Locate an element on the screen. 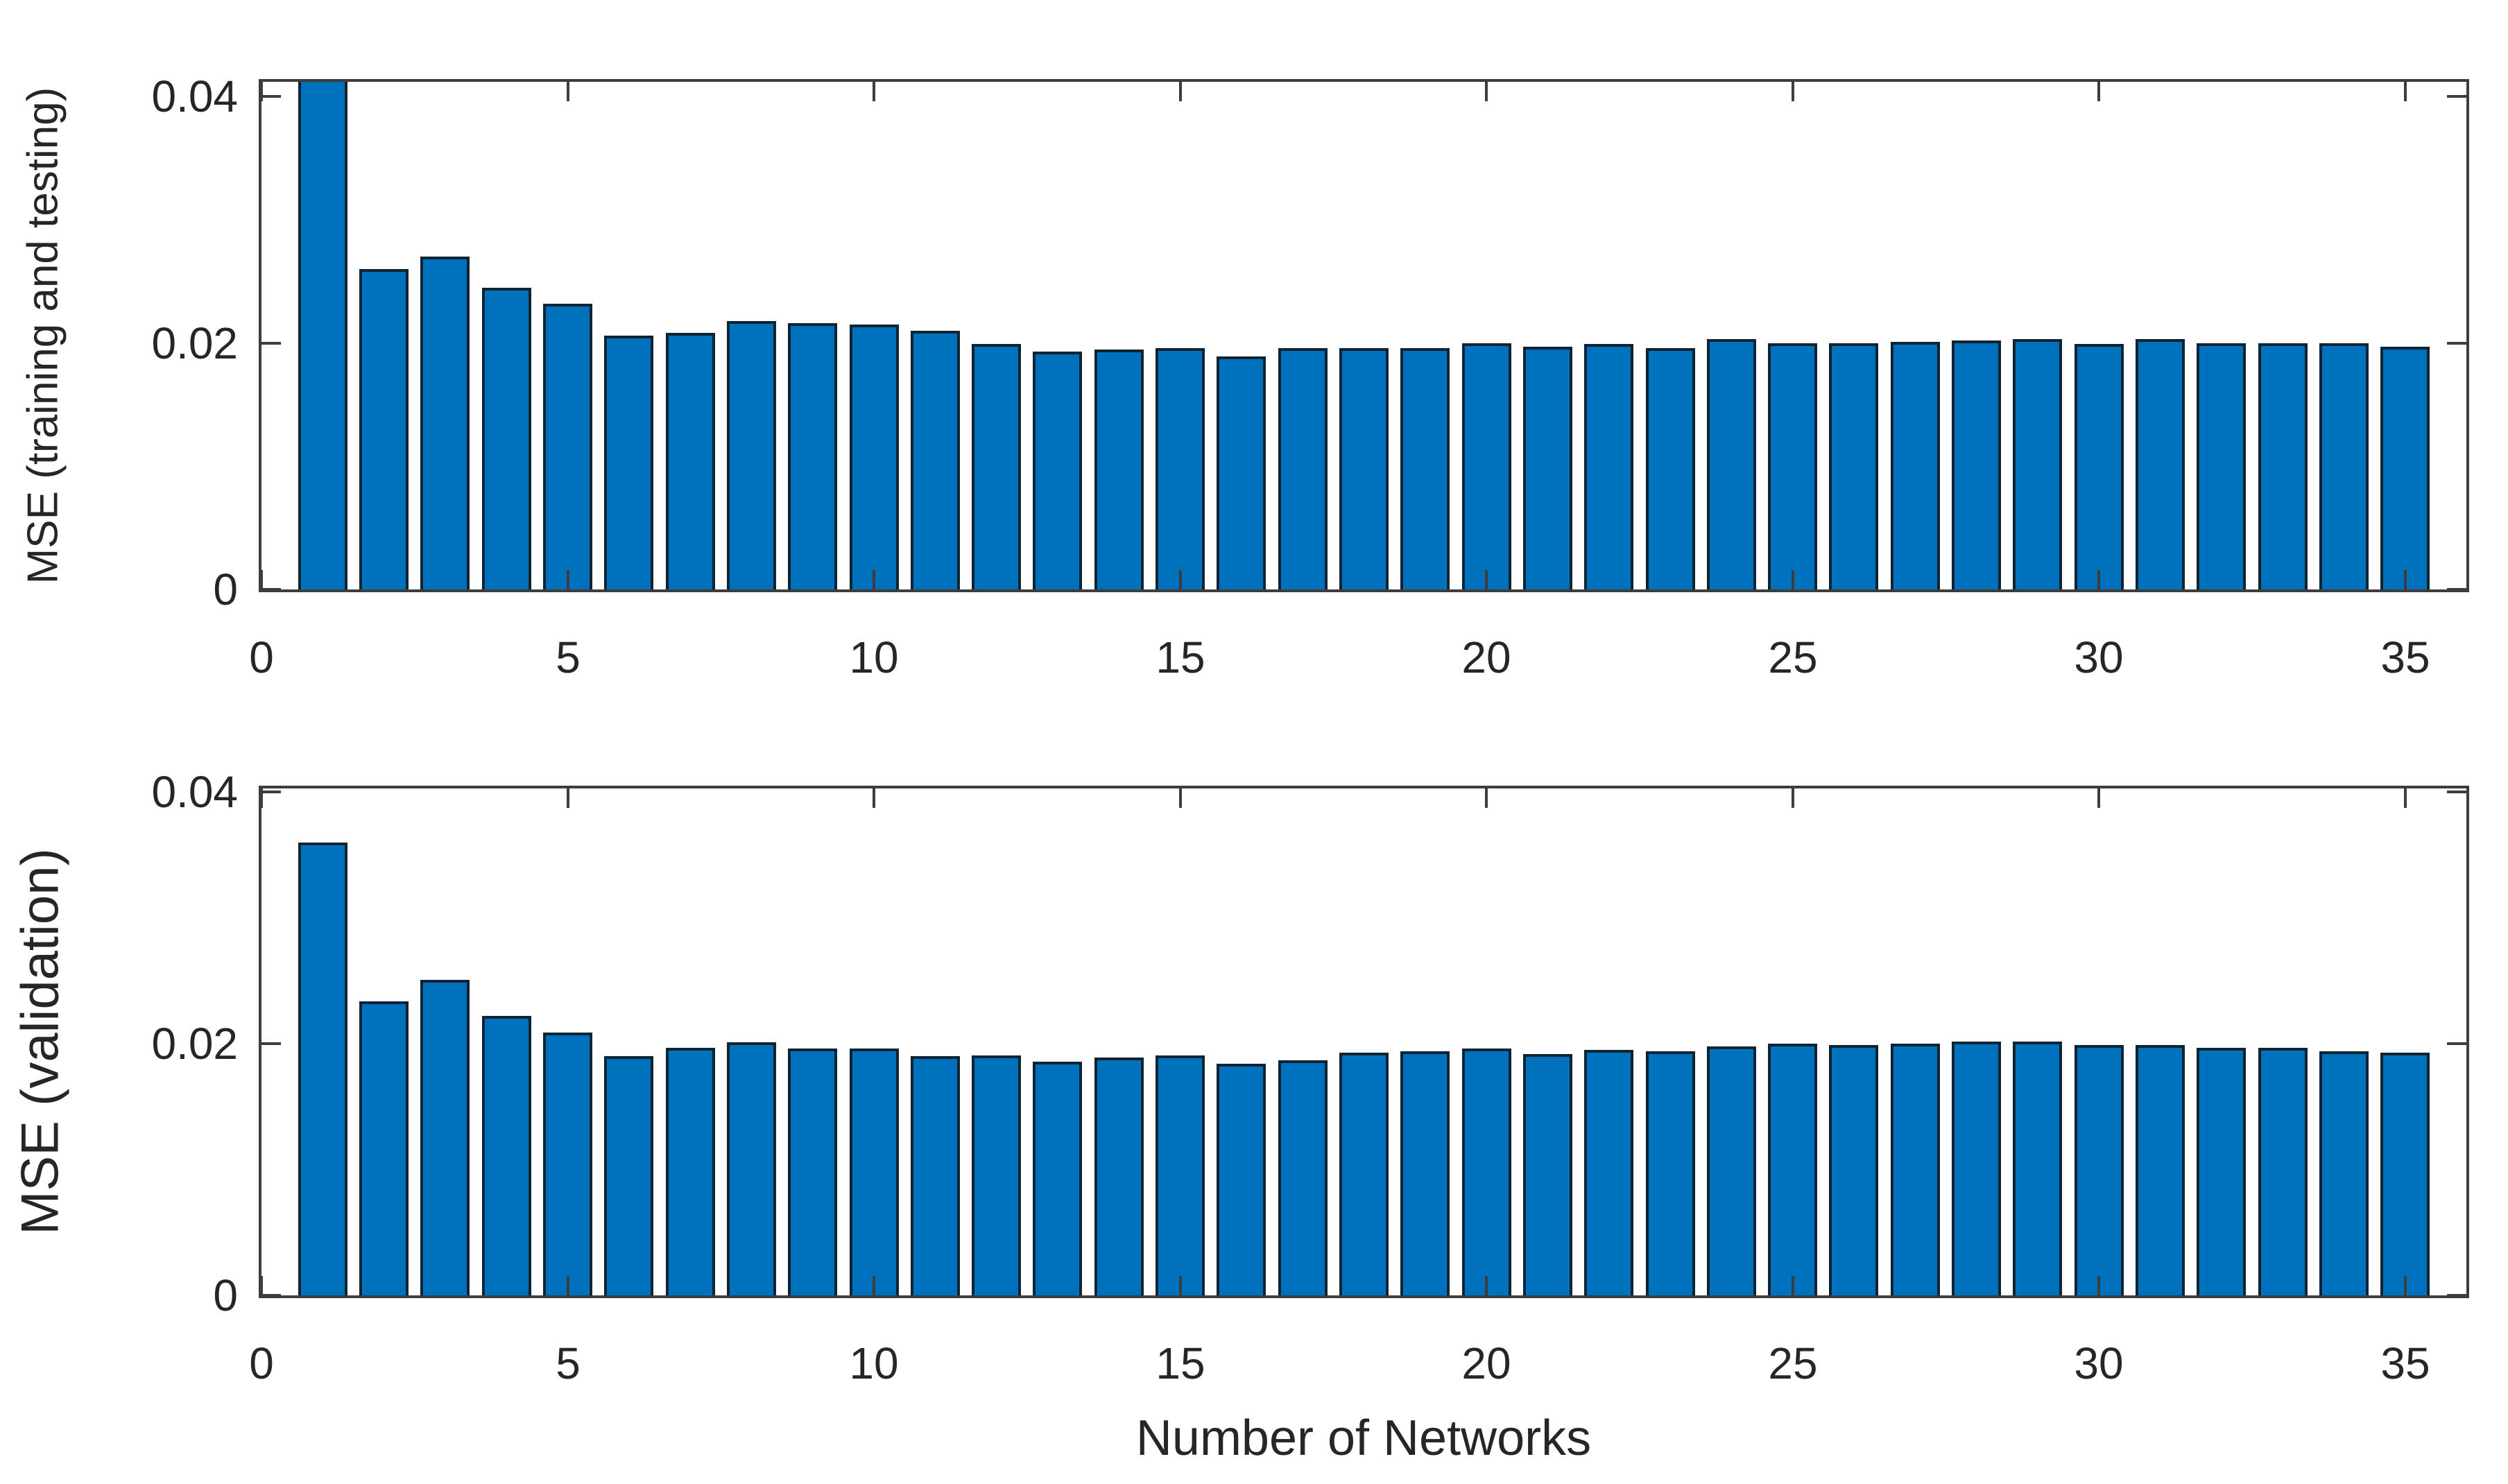  x-tick-label: 10 is located at coordinates (874, 657).